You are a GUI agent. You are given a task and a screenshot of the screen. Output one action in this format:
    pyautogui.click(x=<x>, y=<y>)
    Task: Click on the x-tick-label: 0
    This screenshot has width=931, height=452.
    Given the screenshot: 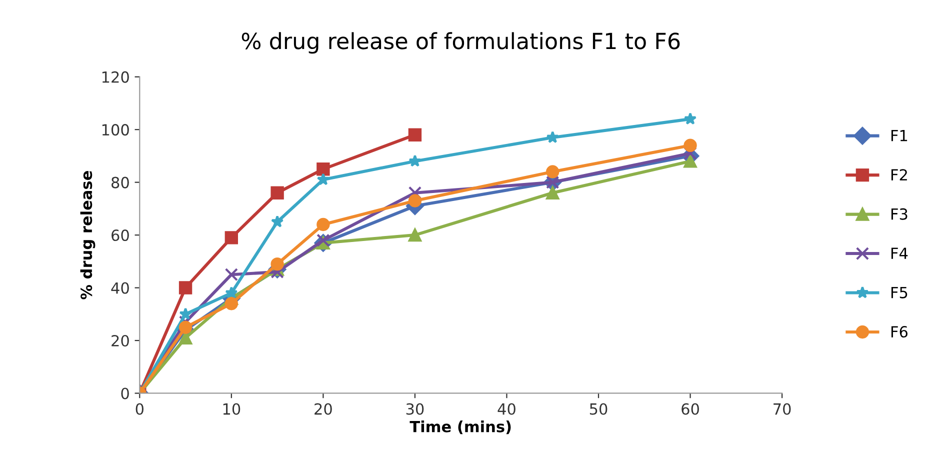 What is the action you would take?
    pyautogui.click(x=140, y=409)
    